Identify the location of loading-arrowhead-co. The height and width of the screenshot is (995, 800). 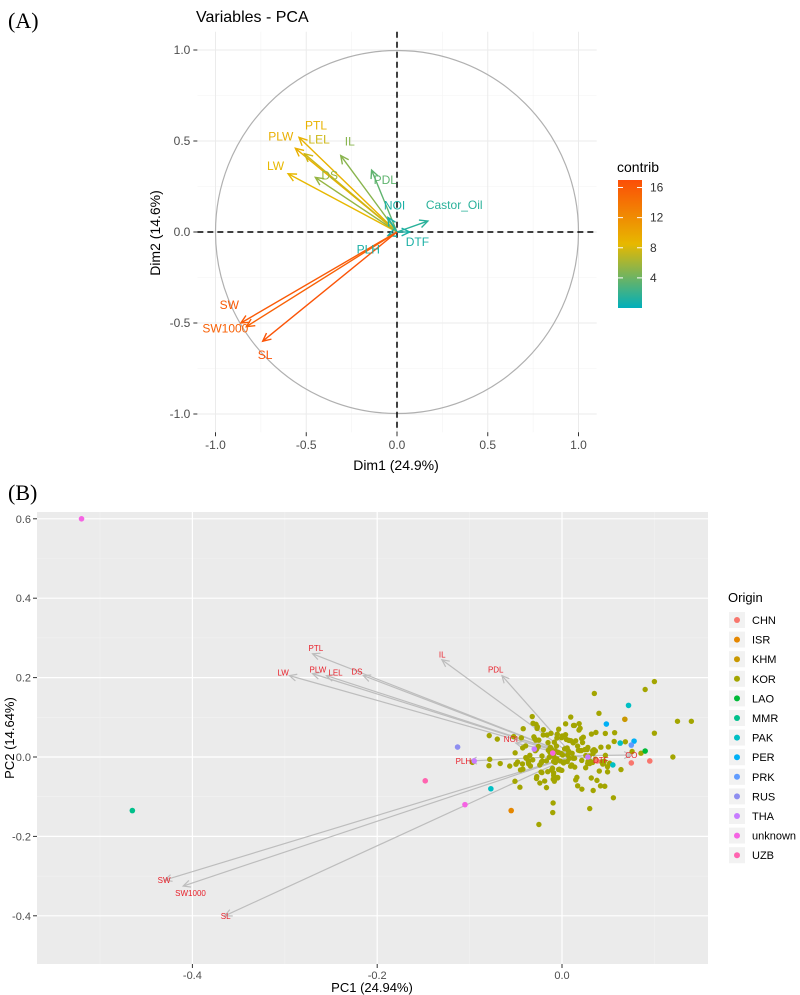
(628, 755).